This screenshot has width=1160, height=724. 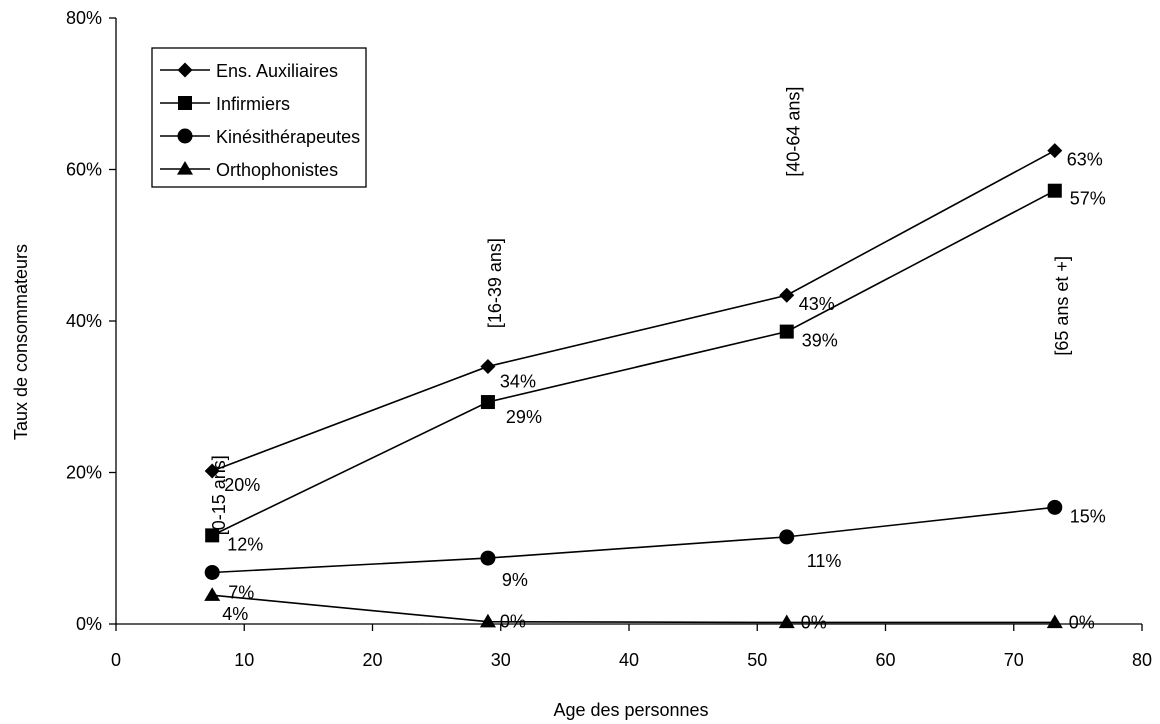 What do you see at coordinates (84, 18) in the screenshot?
I see `y-tick-label: 80%` at bounding box center [84, 18].